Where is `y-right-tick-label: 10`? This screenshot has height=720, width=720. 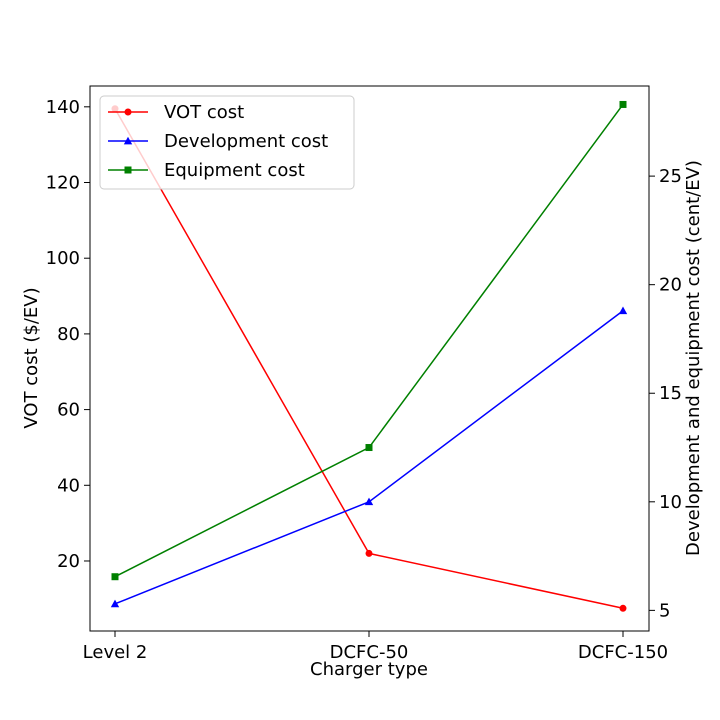 y-right-tick-label: 10 is located at coordinates (670, 502).